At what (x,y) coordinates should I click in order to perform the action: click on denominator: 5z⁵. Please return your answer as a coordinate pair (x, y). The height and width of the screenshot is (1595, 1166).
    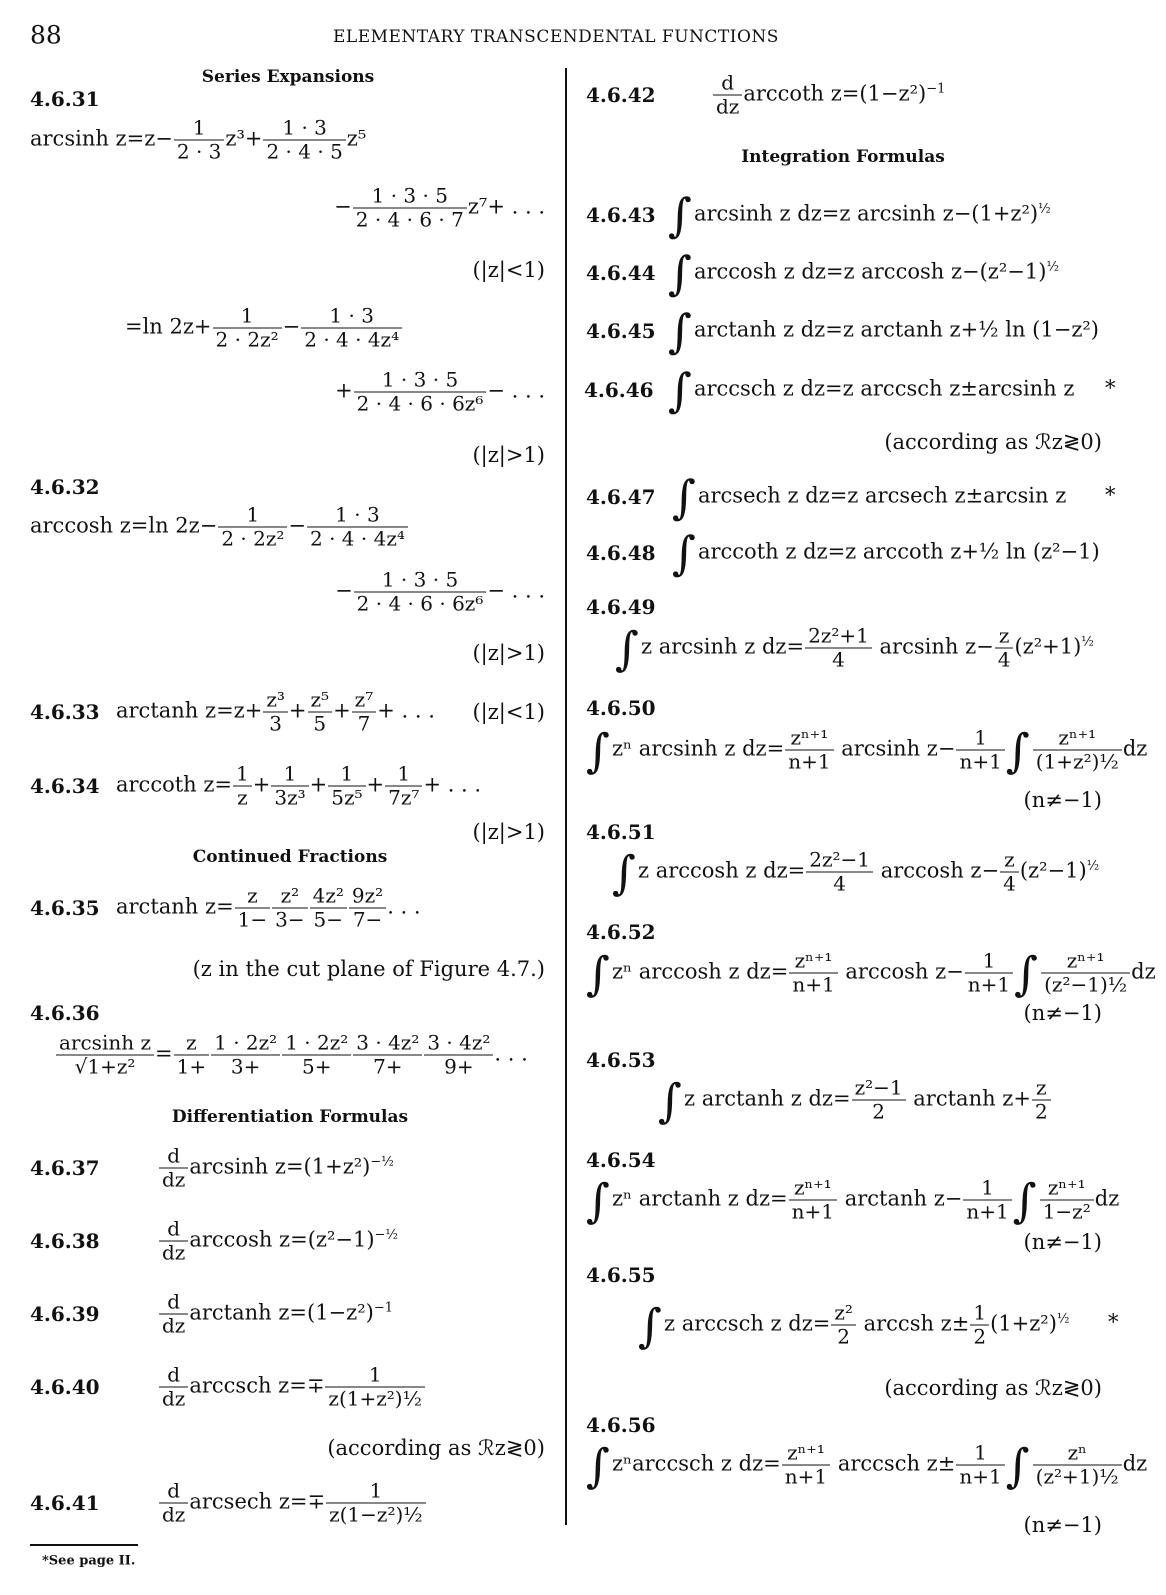
    Looking at the image, I should click on (347, 797).